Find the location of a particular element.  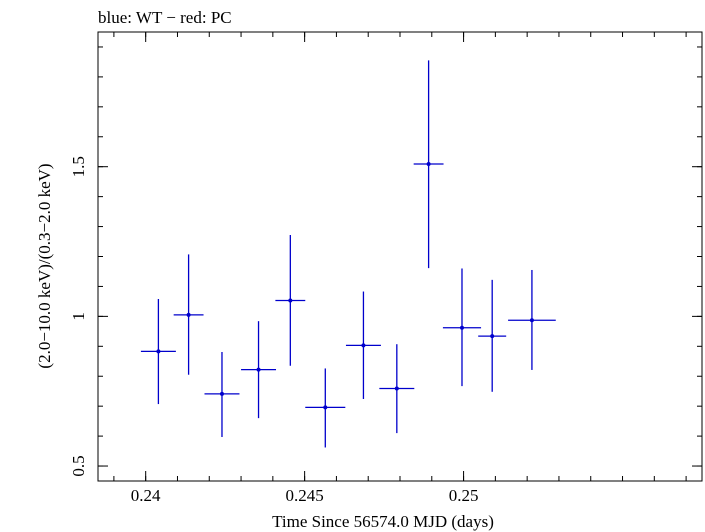

x-tick-label: 0.245 is located at coordinates (305, 495).